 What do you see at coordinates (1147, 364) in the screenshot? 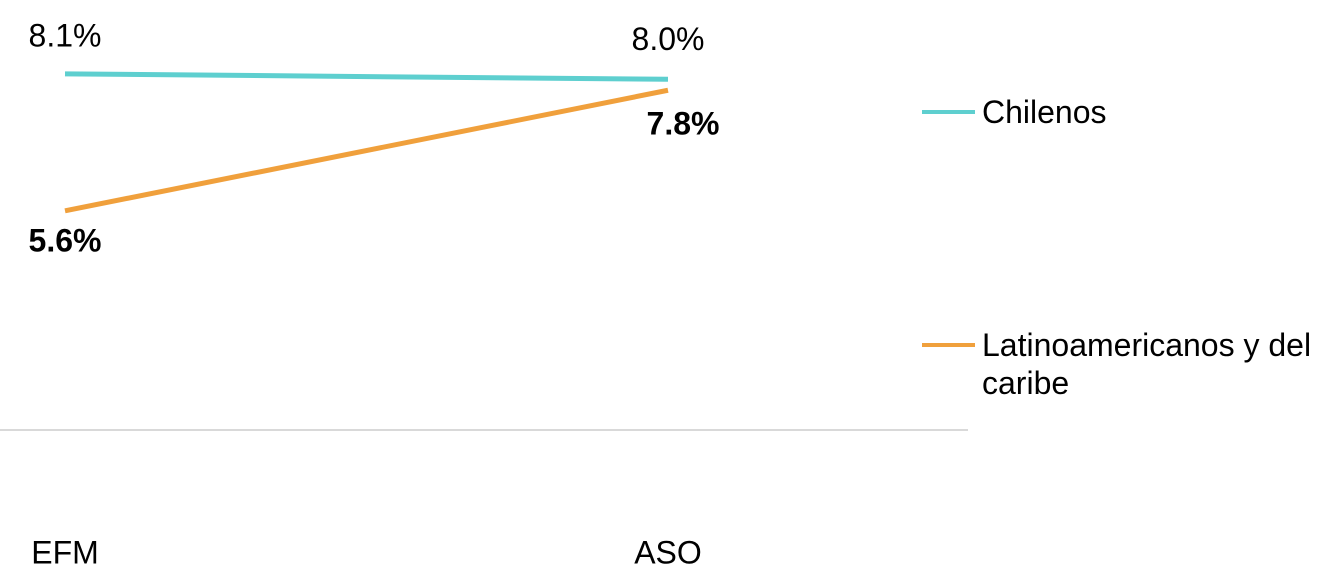
I see `legend-label: Latinoamericanos y del caribe` at bounding box center [1147, 364].